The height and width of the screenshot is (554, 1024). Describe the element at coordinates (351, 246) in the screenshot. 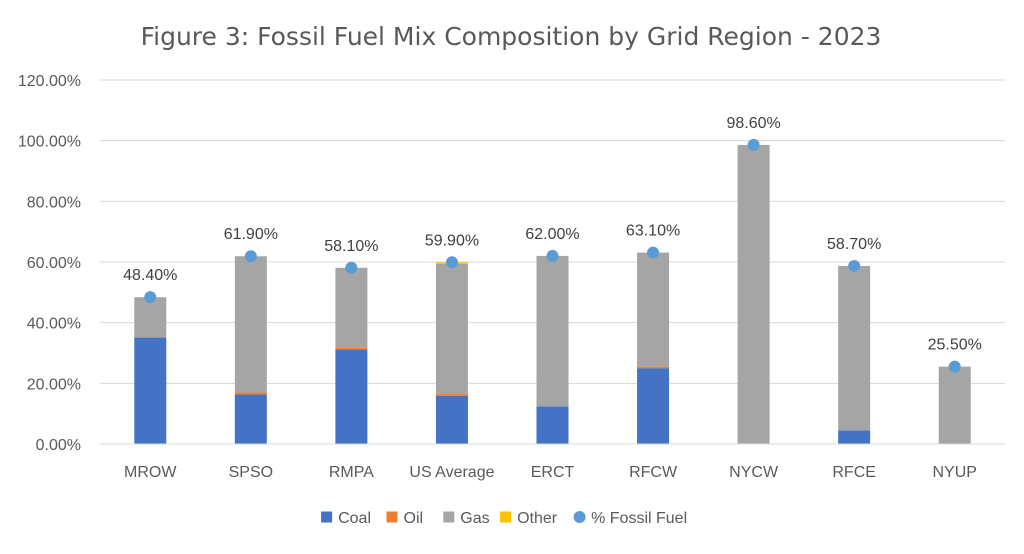

I see `data-label: 58.10%` at that location.